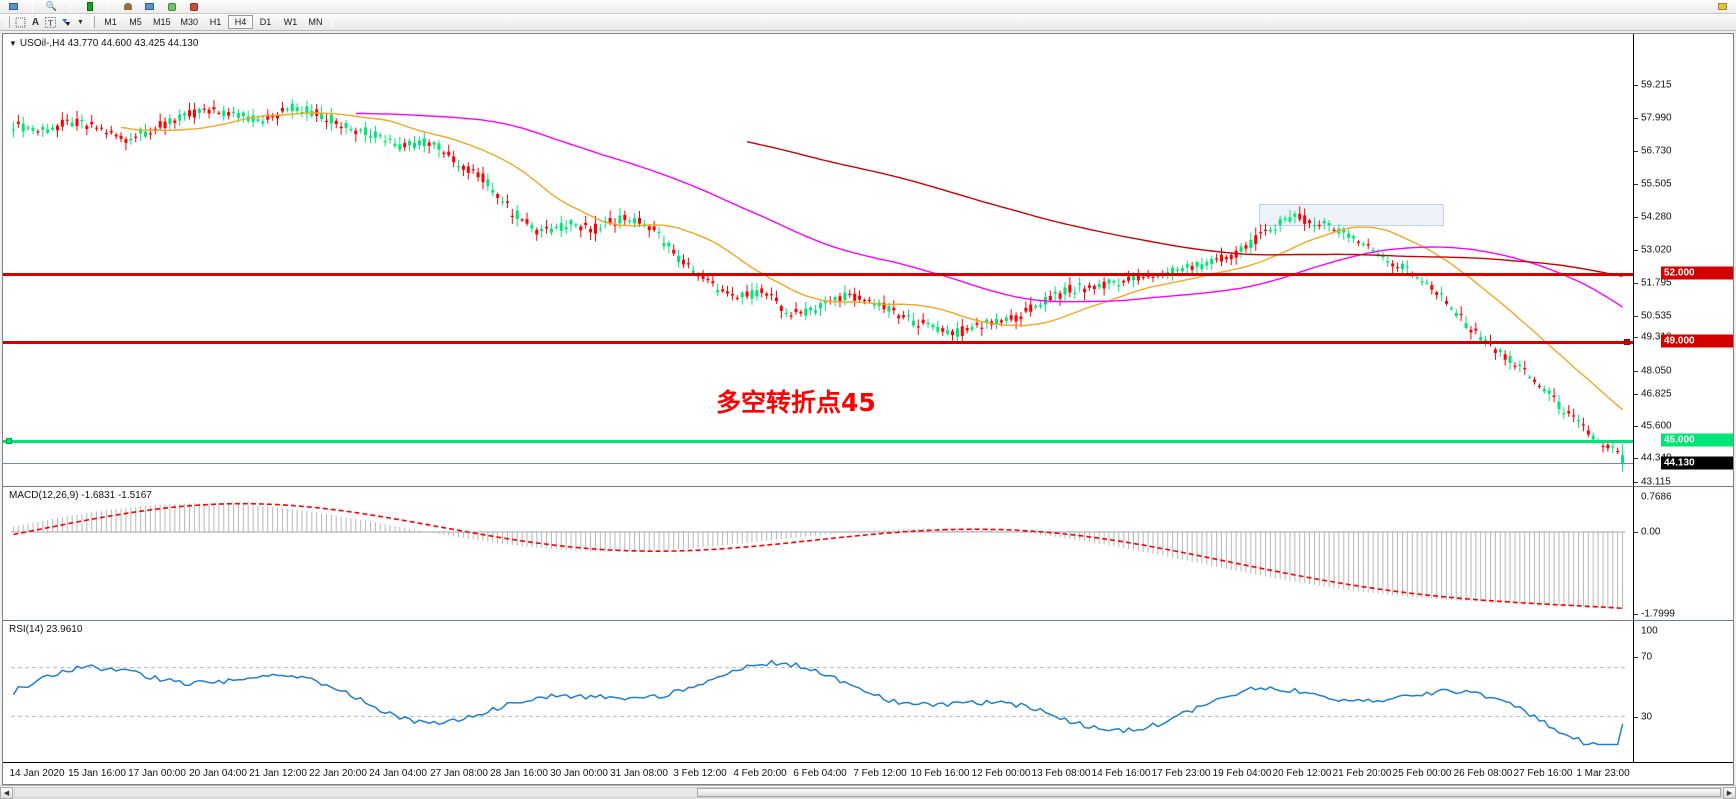  Describe the element at coordinates (13, 6) in the screenshot. I see `chart-icon` at that location.